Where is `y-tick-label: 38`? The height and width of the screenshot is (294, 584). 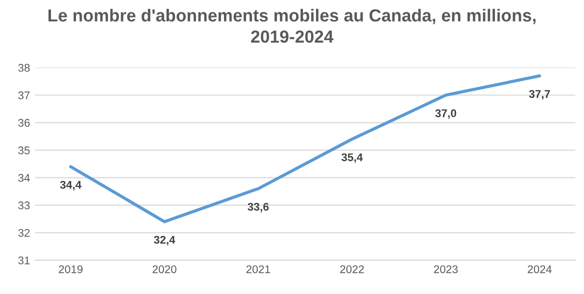
y-tick-label: 38 is located at coordinates (24, 68).